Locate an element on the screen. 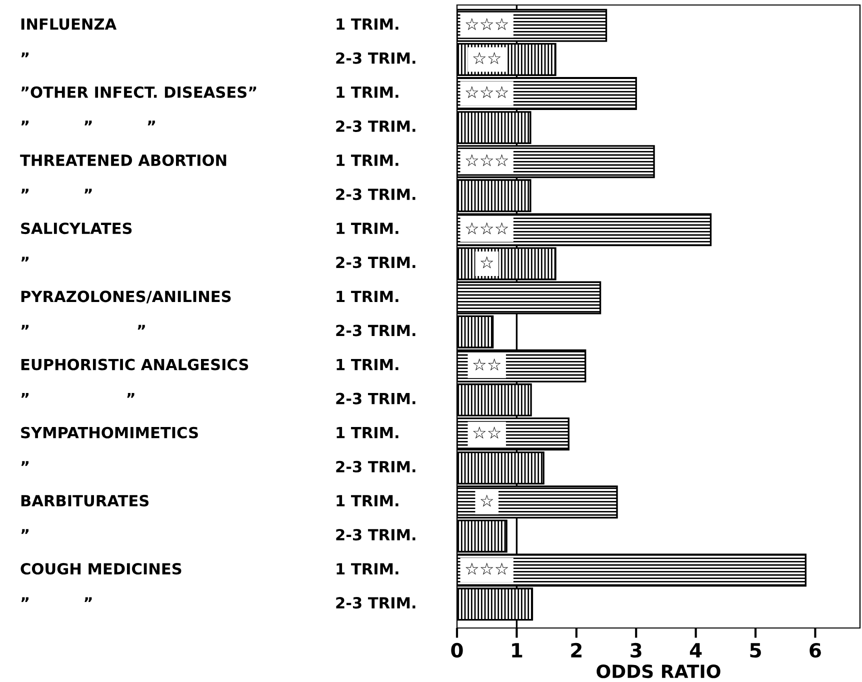 Image resolution: width=862 pixels, height=682 pixels. x-tick-label: 1 is located at coordinates (517, 650).